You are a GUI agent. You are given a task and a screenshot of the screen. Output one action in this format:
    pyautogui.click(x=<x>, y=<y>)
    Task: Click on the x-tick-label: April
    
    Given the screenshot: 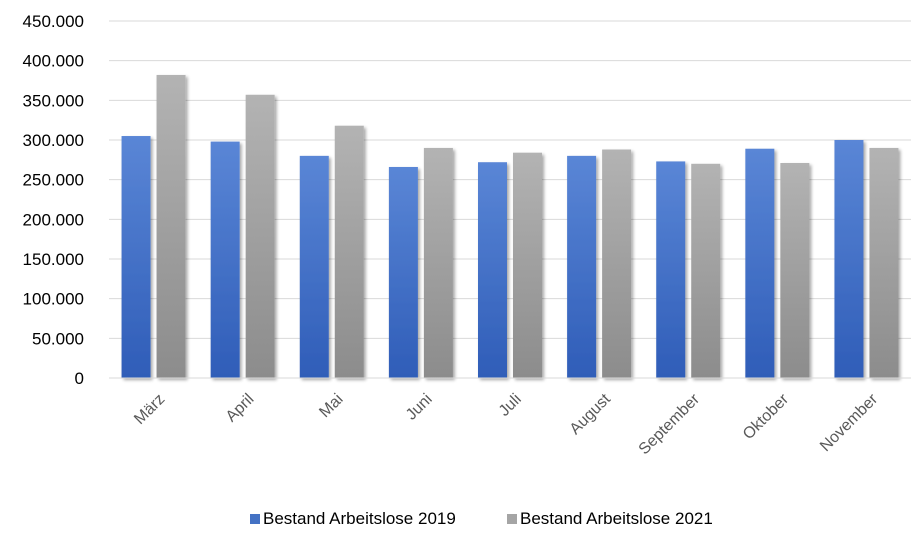 What is the action you would take?
    pyautogui.click(x=240, y=408)
    